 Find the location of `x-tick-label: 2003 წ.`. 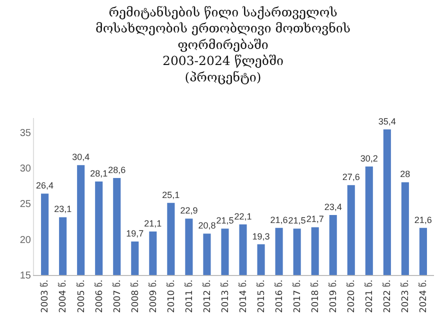

x-tick-label: 2003 წ. is located at coordinates (45, 296).